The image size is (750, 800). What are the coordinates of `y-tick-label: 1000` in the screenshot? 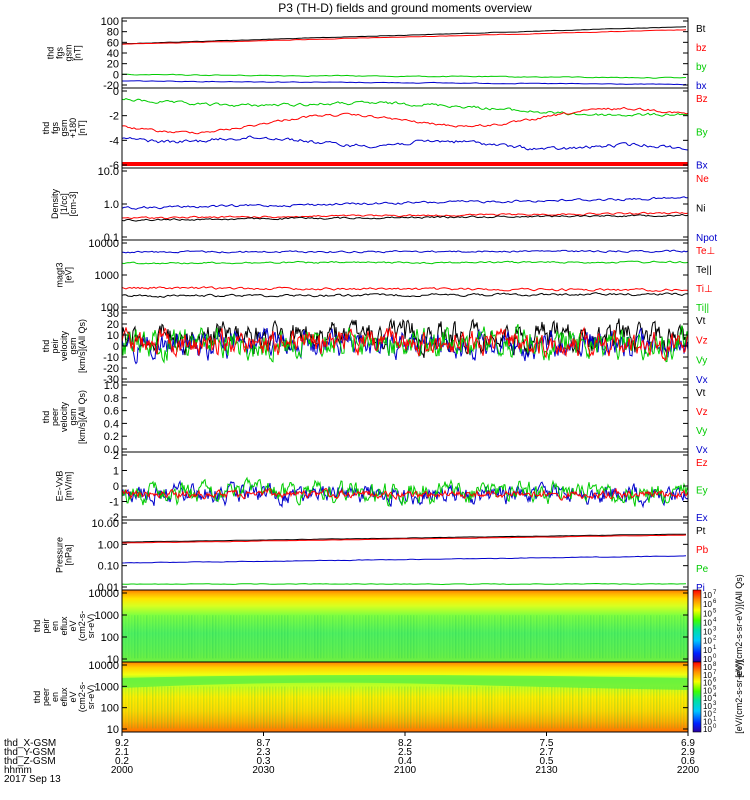 It's located at (107, 276).